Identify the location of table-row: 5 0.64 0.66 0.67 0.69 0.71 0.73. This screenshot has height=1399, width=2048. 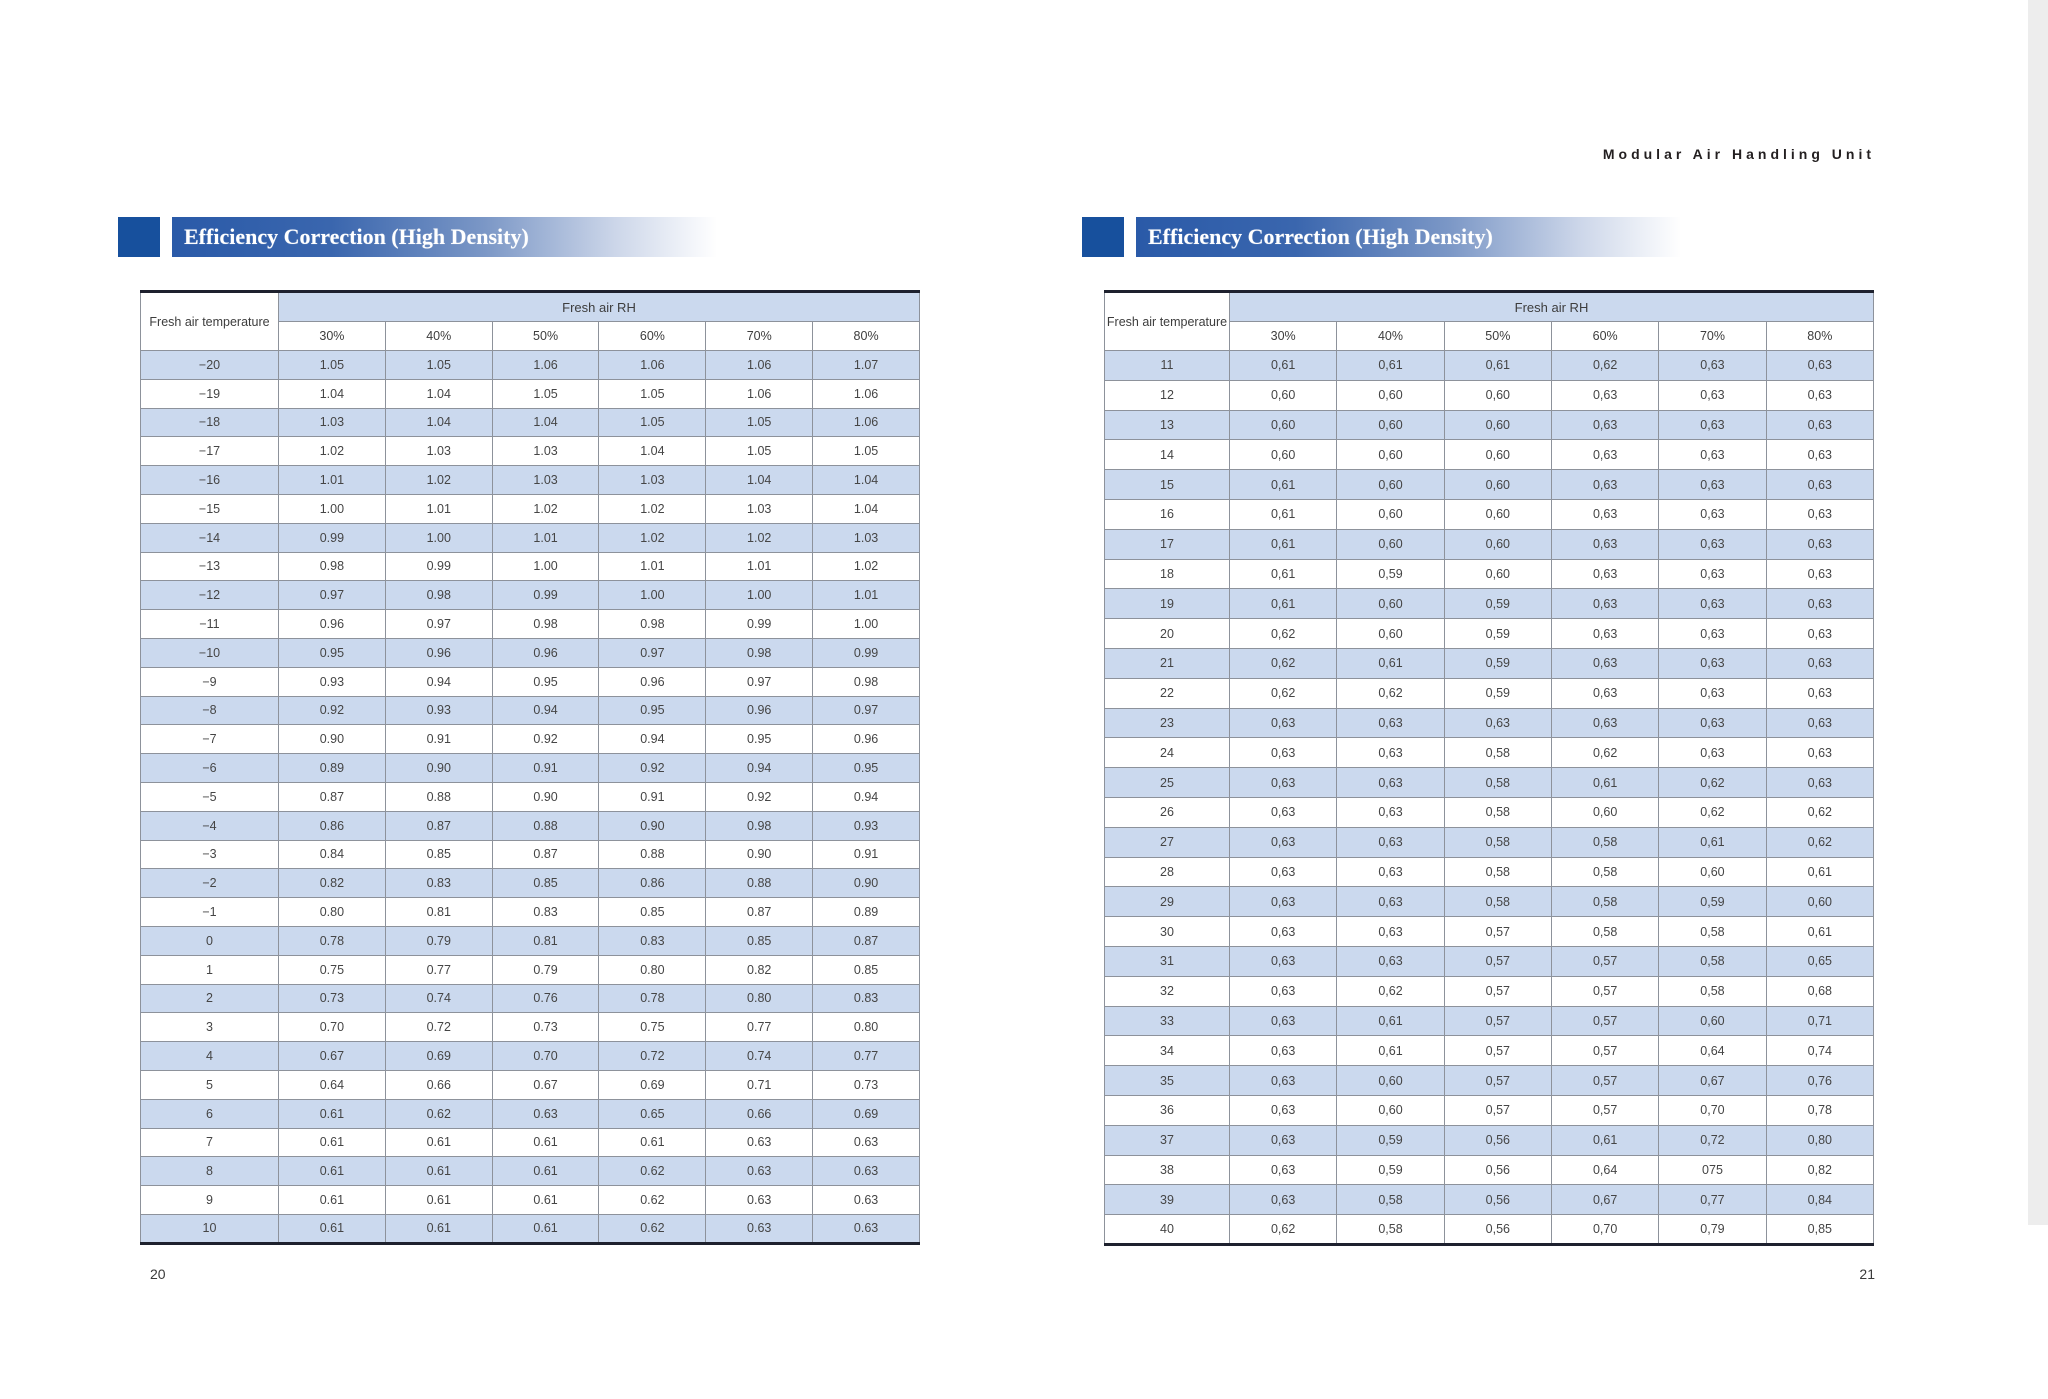
(530, 1084).